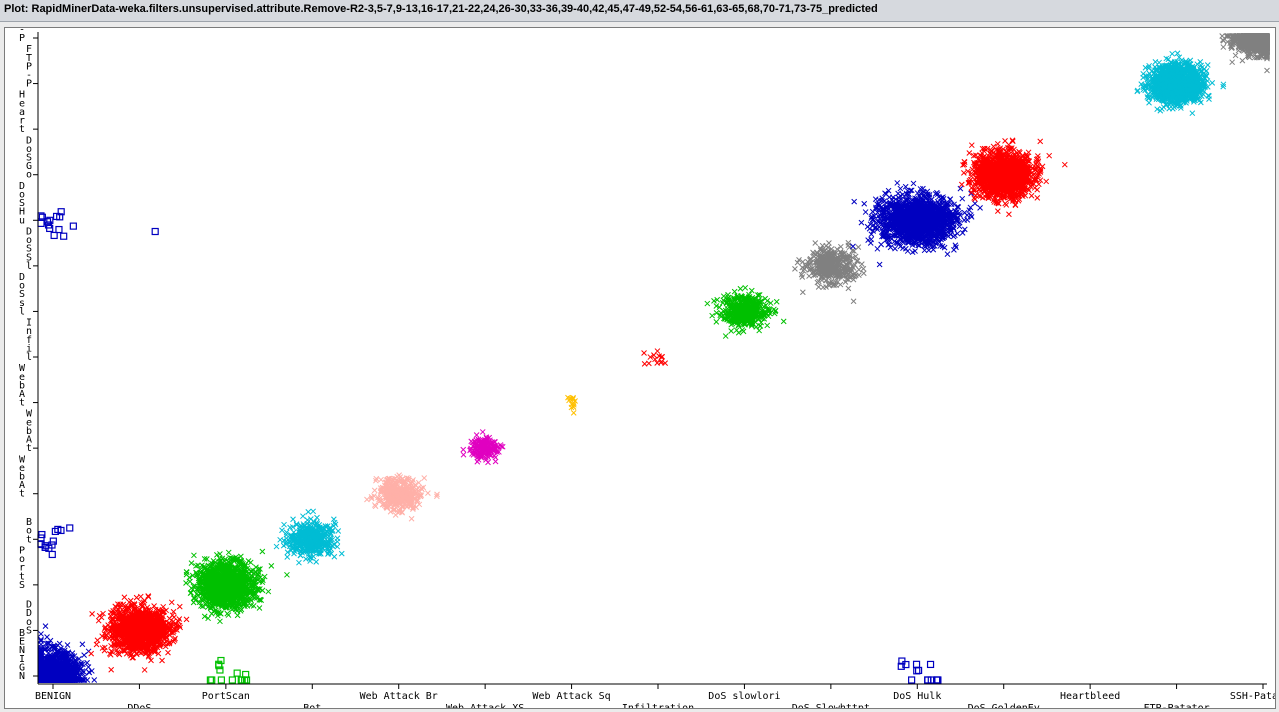 The width and height of the screenshot is (1279, 712). Describe the element at coordinates (485, 705) in the screenshot. I see `x-tick-label: Web Attack XS` at that location.